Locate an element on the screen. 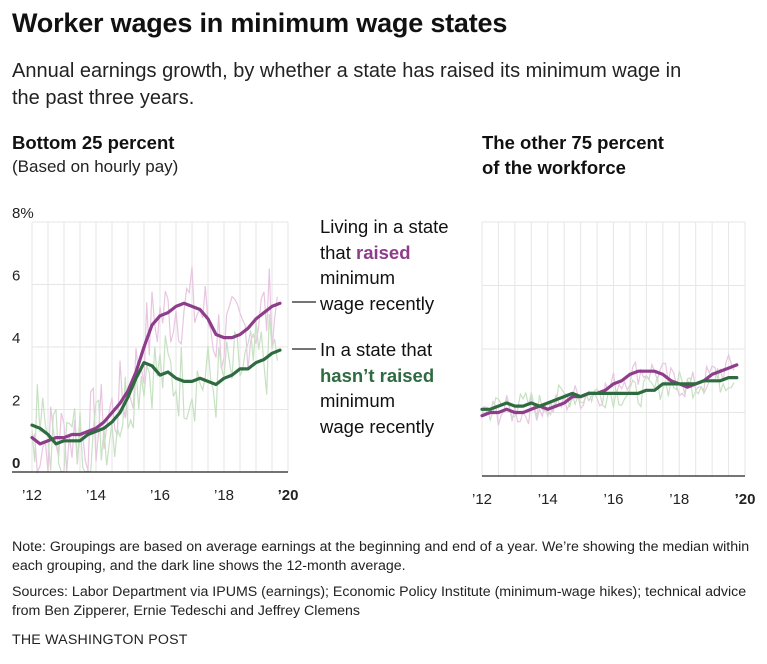  annotation-not-raised-line2: hasn’t raised is located at coordinates (377, 376).